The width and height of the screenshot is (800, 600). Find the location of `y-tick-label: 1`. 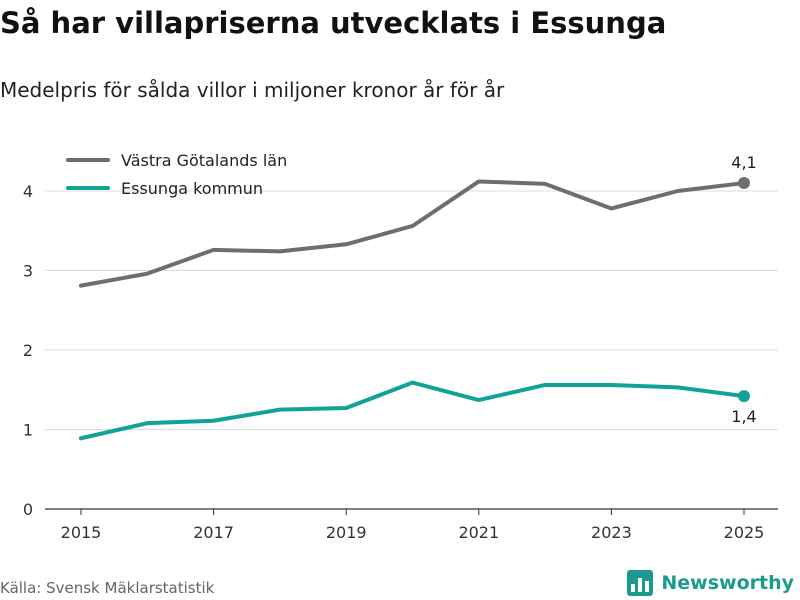

y-tick-label: 1 is located at coordinates (28, 430).